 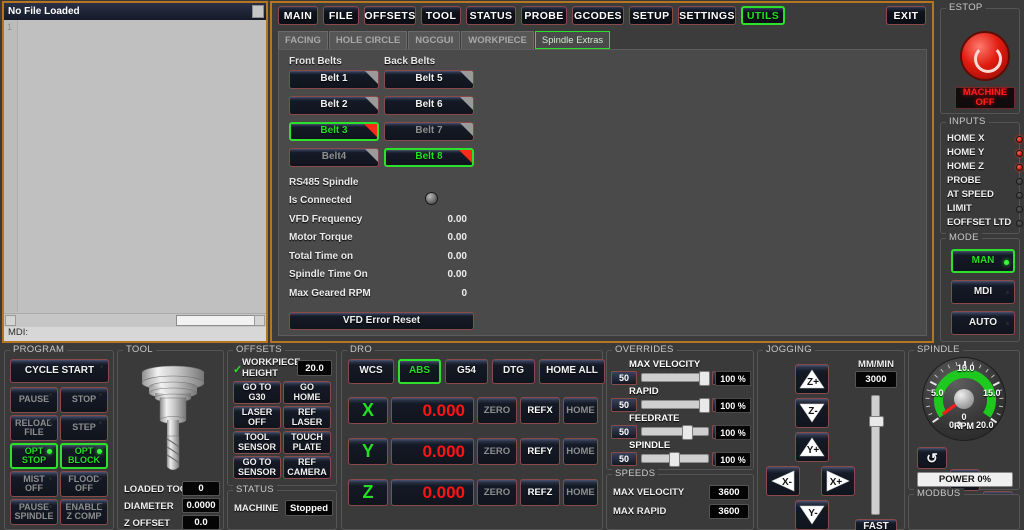 What do you see at coordinates (334, 79) in the screenshot?
I see `belt-button-belt1: Belt 1` at bounding box center [334, 79].